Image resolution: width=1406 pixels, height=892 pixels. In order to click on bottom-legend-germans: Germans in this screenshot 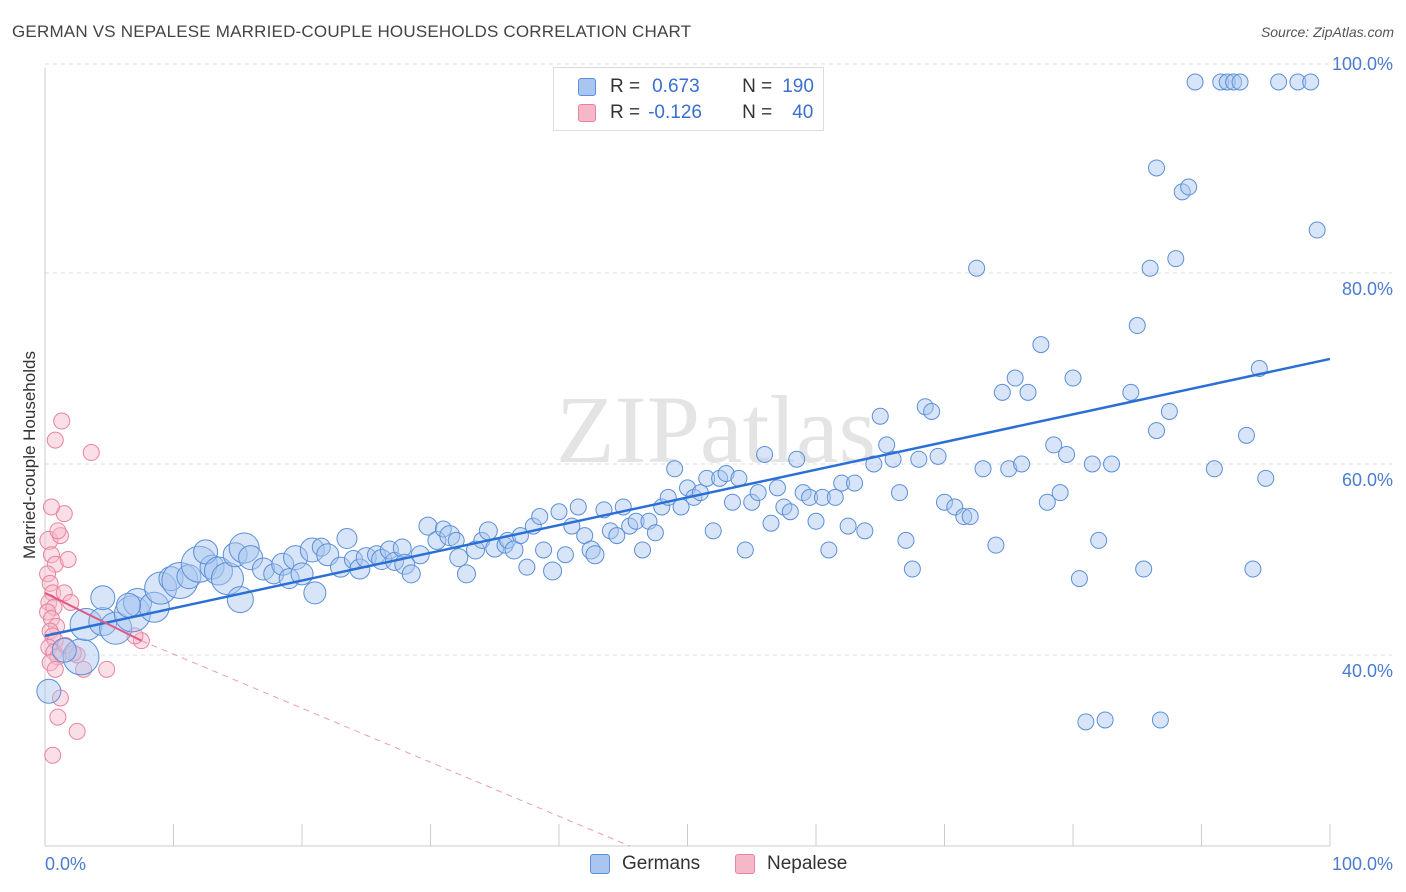, I will do `click(645, 864)`.